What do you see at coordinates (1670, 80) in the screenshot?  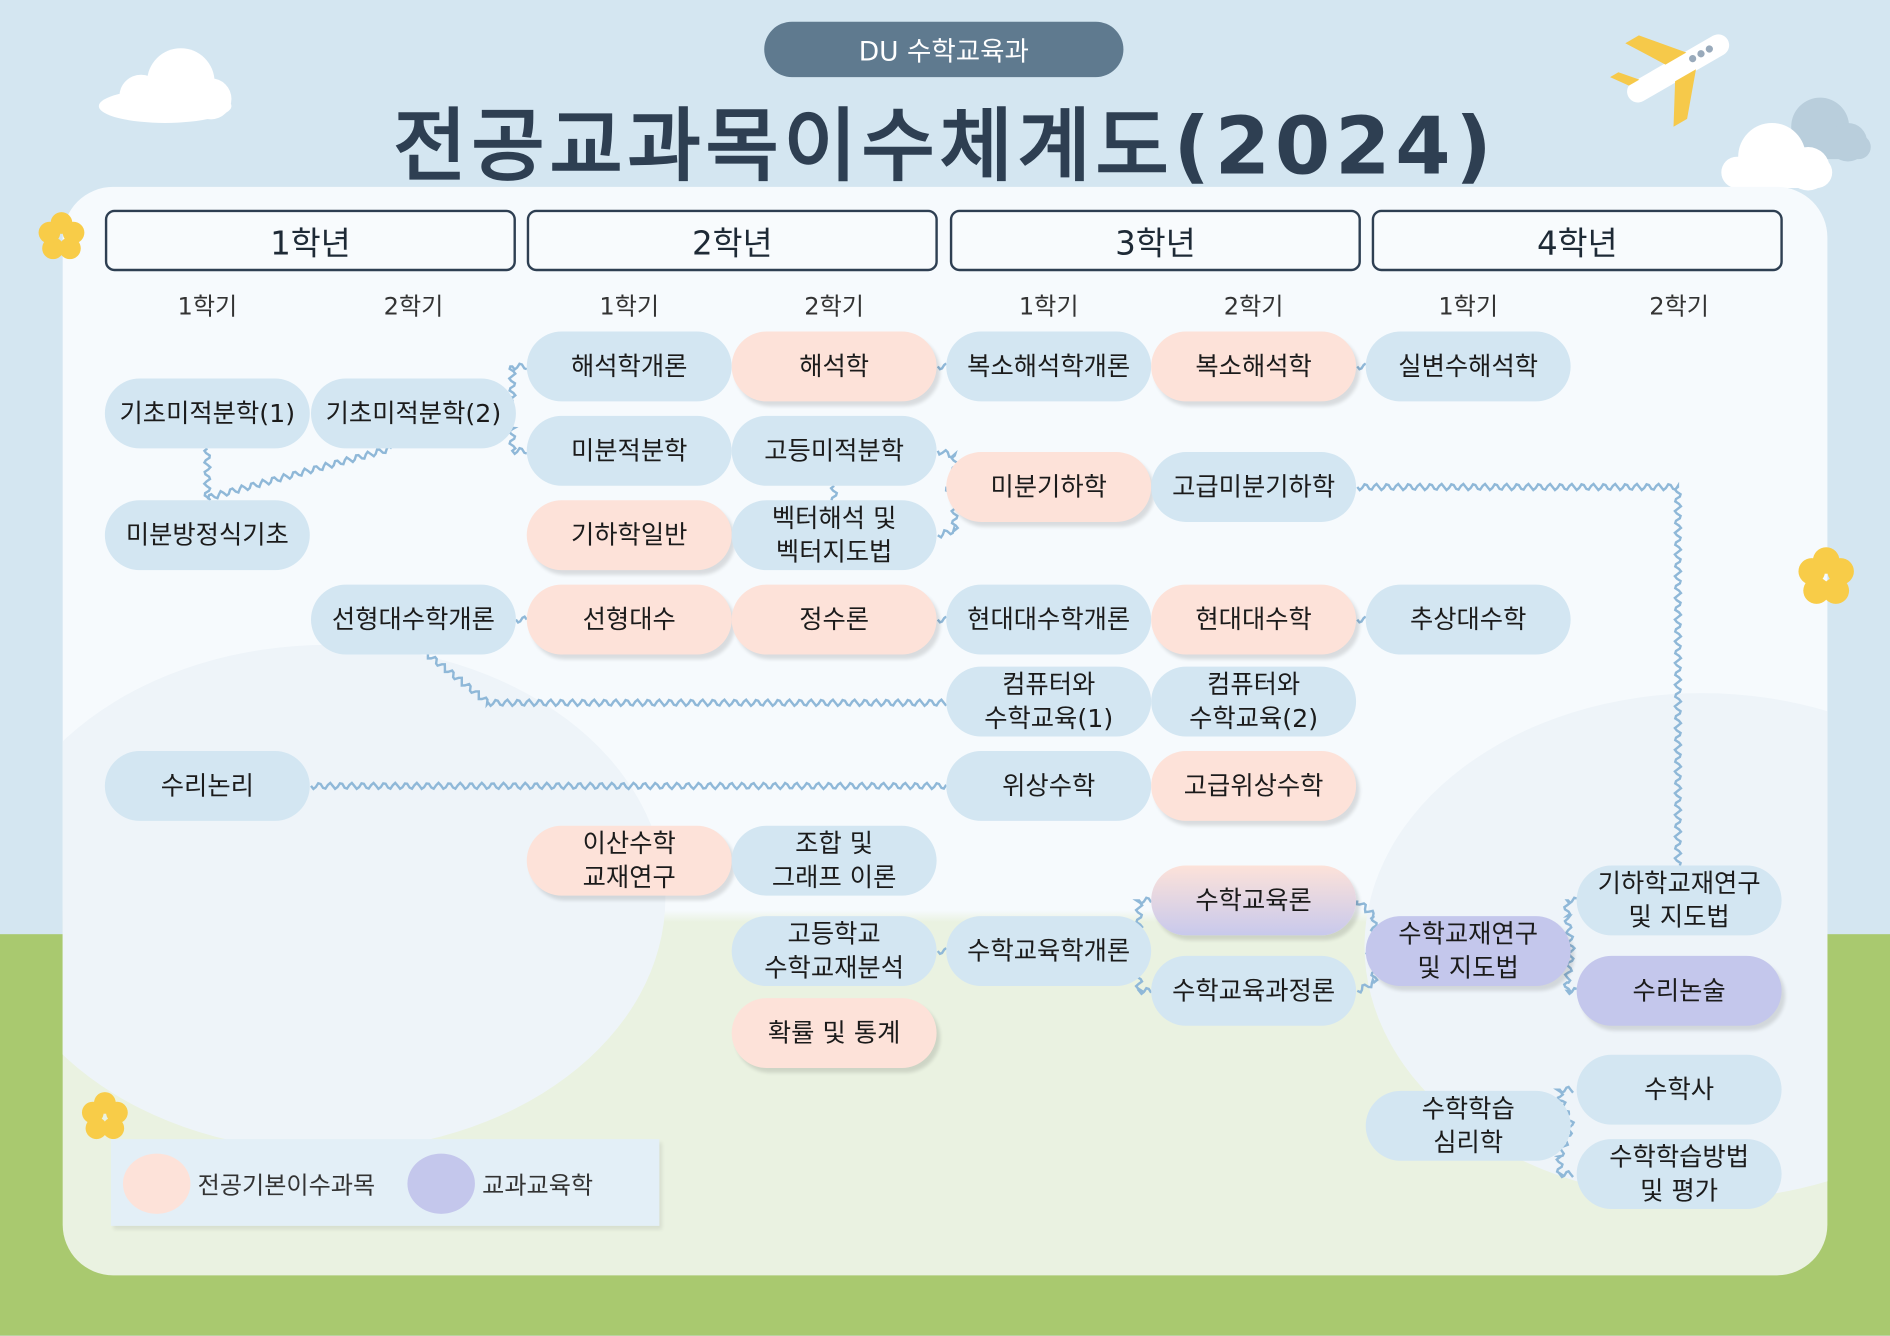 I see `airplane-icon` at bounding box center [1670, 80].